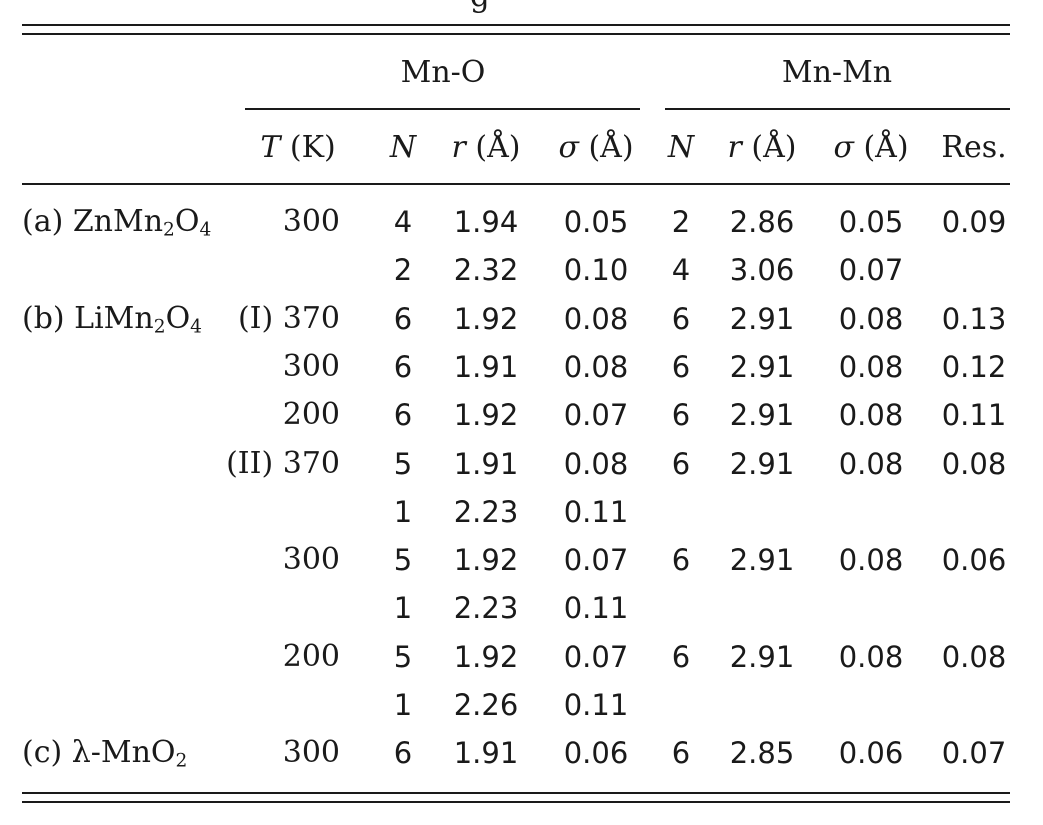 The width and height of the screenshot is (1043, 825). I want to click on col-header-sigma-mno: σ (Å), so click(596, 147).